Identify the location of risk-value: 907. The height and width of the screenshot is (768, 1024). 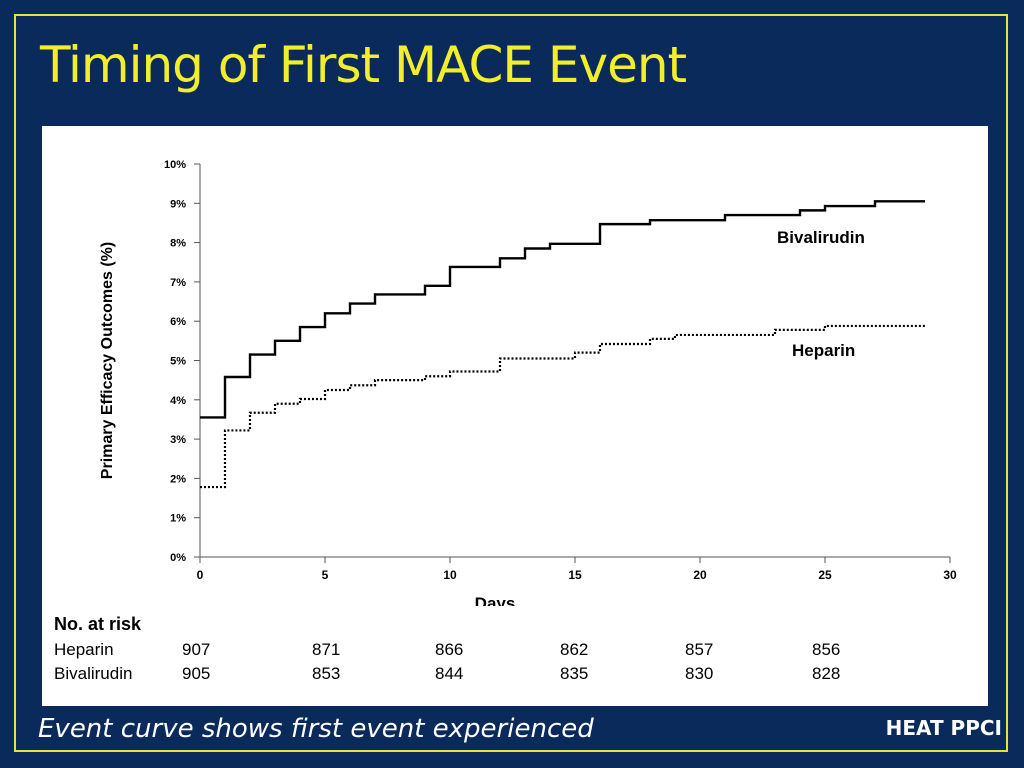
(196, 649).